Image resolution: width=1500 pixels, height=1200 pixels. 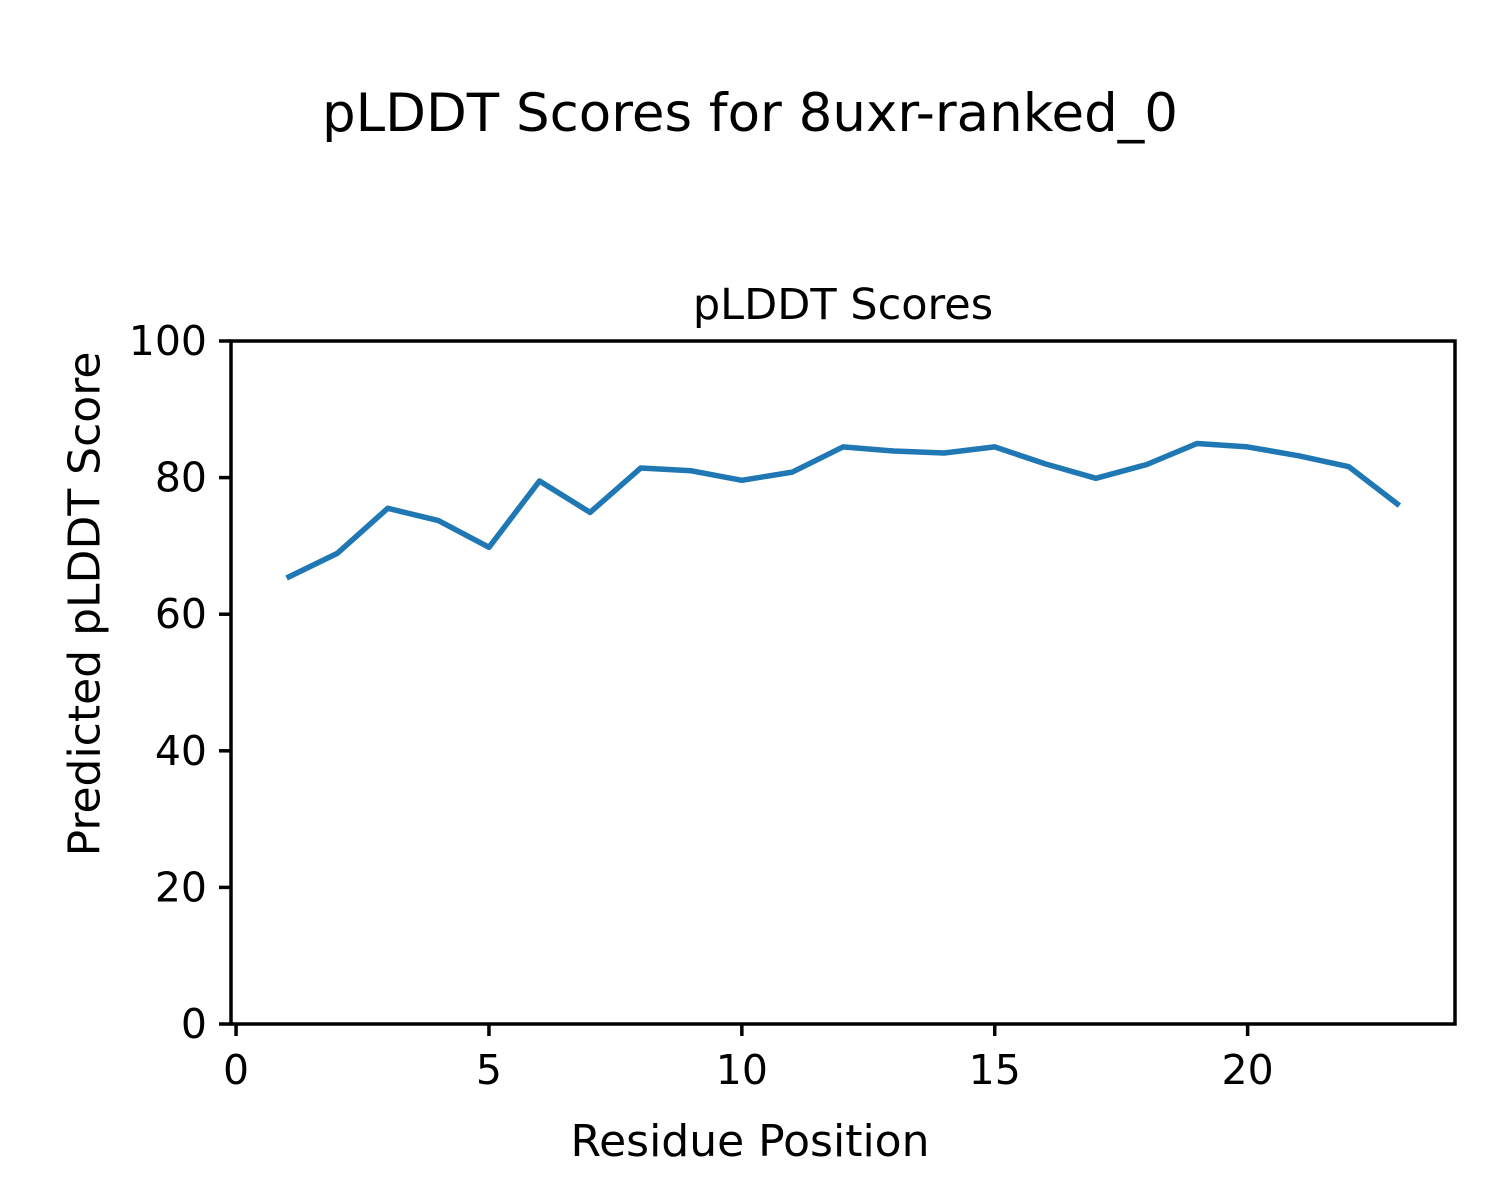 What do you see at coordinates (85, 604) in the screenshot?
I see `y-axis-label: Predicted pLDDT Score` at bounding box center [85, 604].